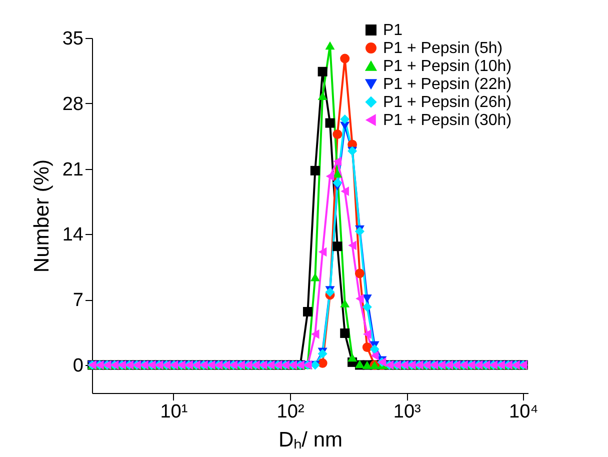 This screenshot has height=457, width=608. I want to click on x-tick-label: 10⁴, so click(523, 412).